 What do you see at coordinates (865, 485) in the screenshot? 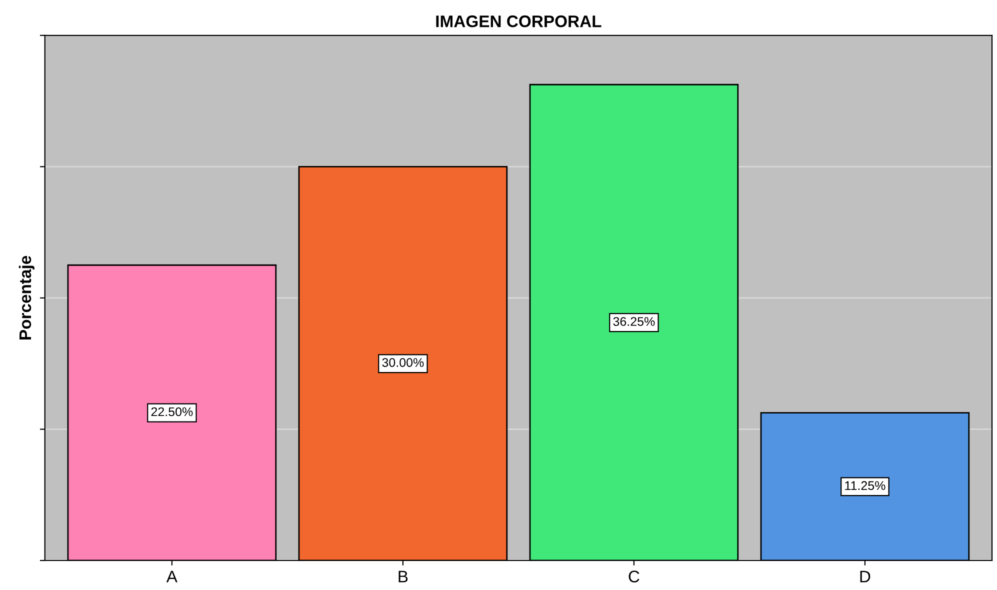
I see `data-label: 11.25%` at bounding box center [865, 485].